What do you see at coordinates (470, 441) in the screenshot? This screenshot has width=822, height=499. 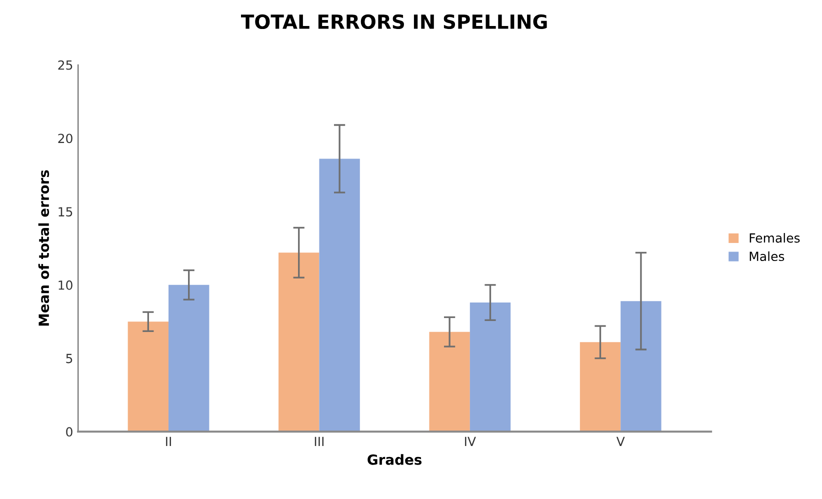 I see `x-tick-label: IV` at bounding box center [470, 441].